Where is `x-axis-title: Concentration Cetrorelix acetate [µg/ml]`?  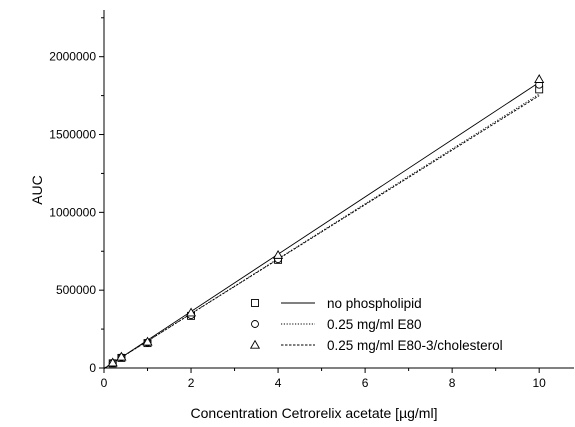 x-axis-title: Concentration Cetrorelix acetate [µg/ml] is located at coordinates (314, 413).